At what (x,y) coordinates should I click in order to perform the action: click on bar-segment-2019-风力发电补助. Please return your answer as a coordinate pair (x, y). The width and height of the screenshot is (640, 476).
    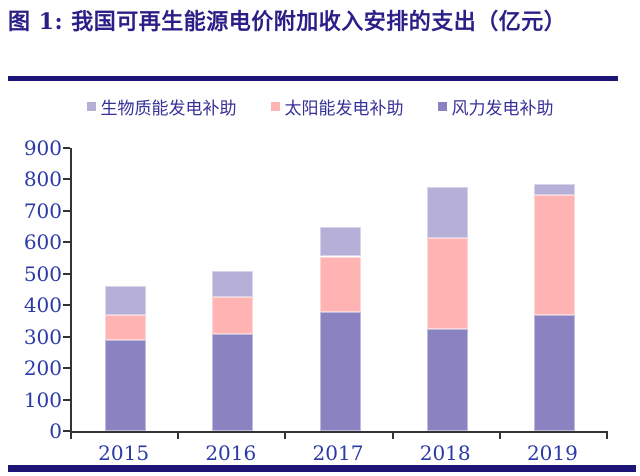
    Looking at the image, I should click on (554, 372).